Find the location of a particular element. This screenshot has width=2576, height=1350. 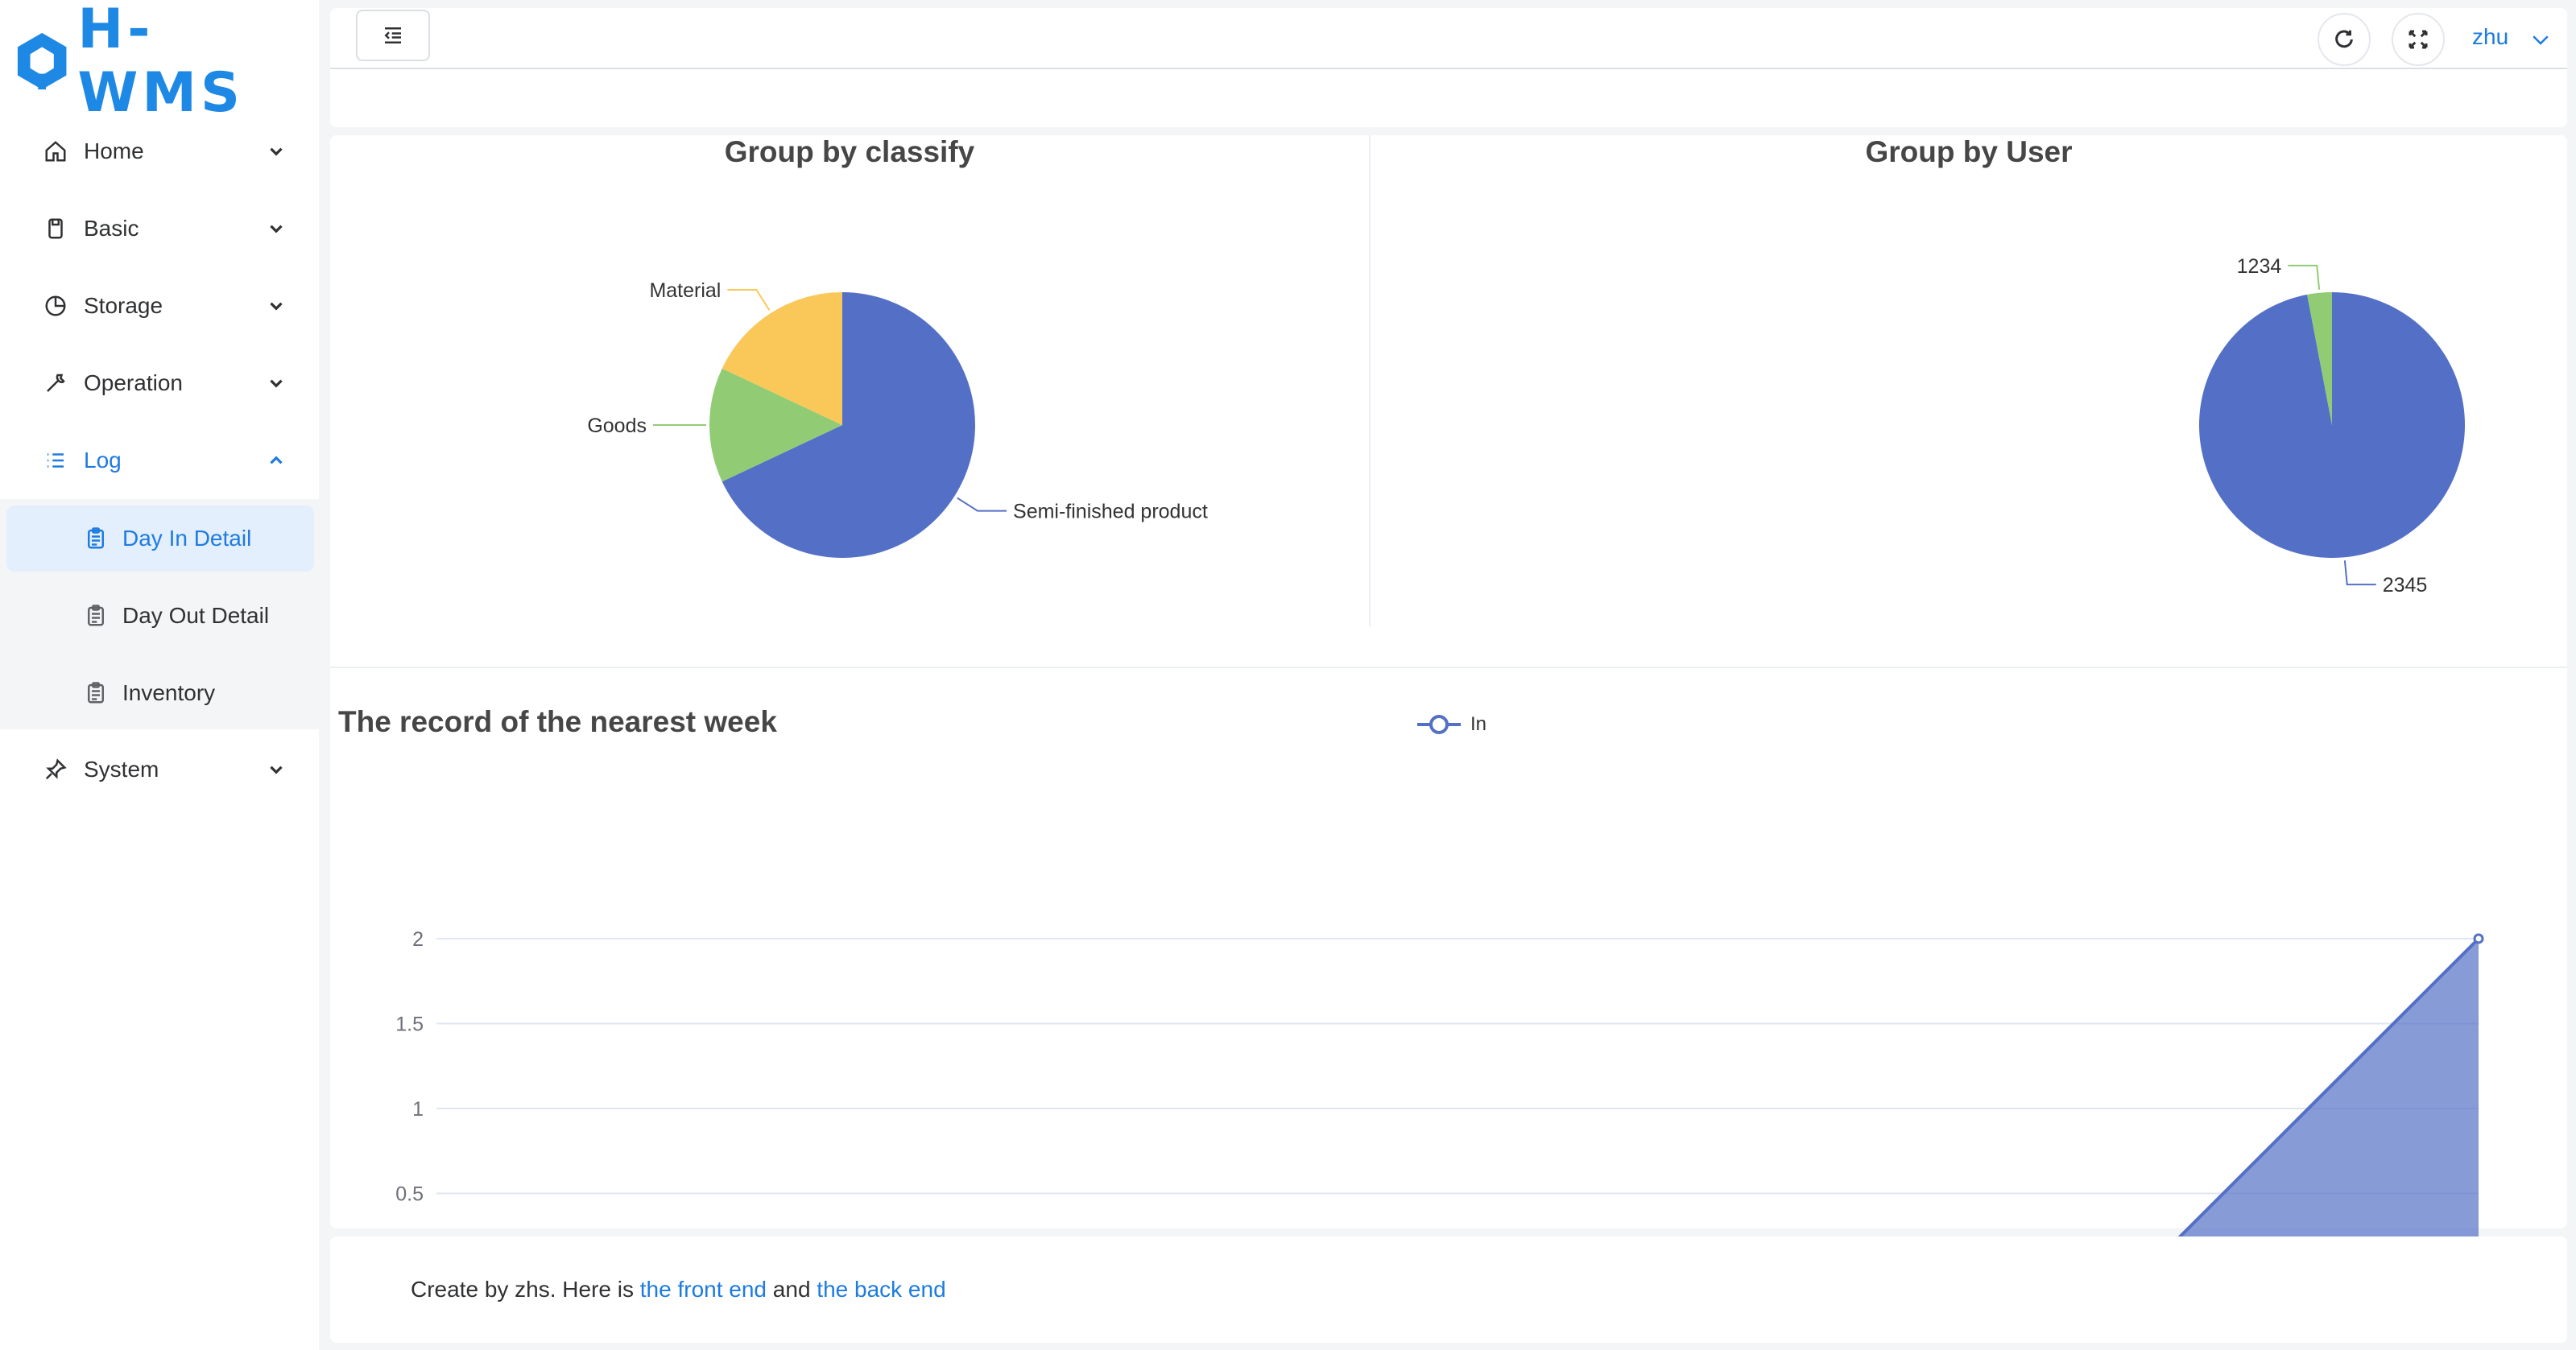

header-divider is located at coordinates (1448, 68).